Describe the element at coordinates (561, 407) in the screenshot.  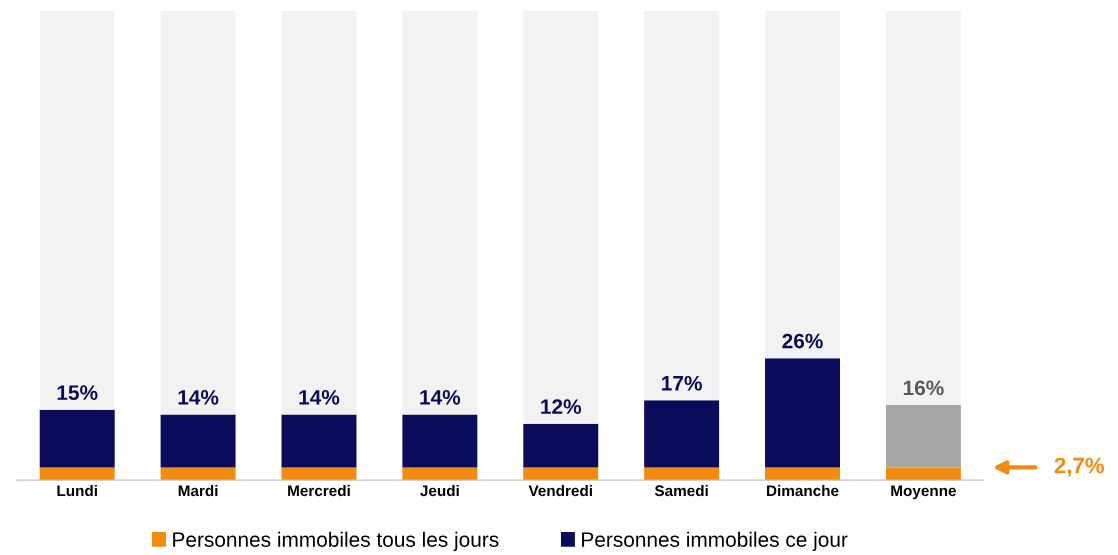
I see `annotation: 12%` at that location.